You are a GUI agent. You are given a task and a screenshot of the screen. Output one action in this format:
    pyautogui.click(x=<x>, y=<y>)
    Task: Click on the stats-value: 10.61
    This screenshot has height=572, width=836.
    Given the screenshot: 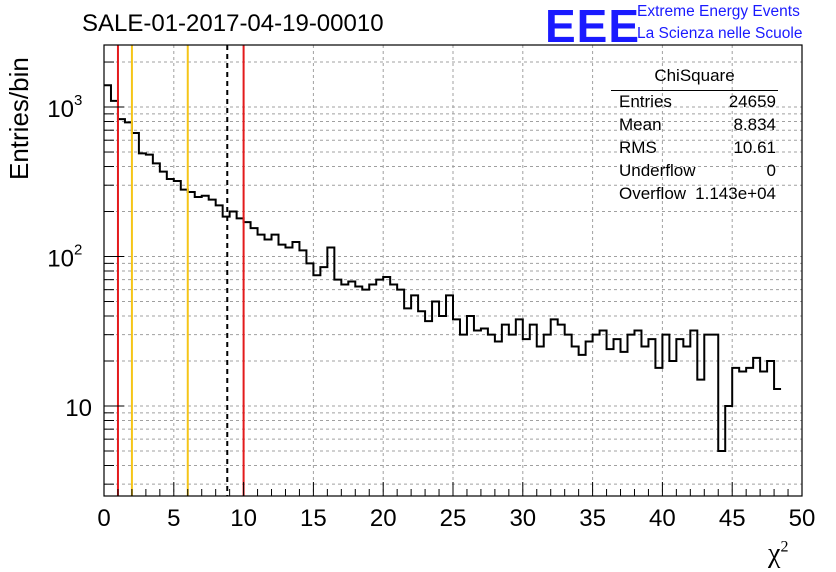 What is the action you would take?
    pyautogui.click(x=754, y=147)
    